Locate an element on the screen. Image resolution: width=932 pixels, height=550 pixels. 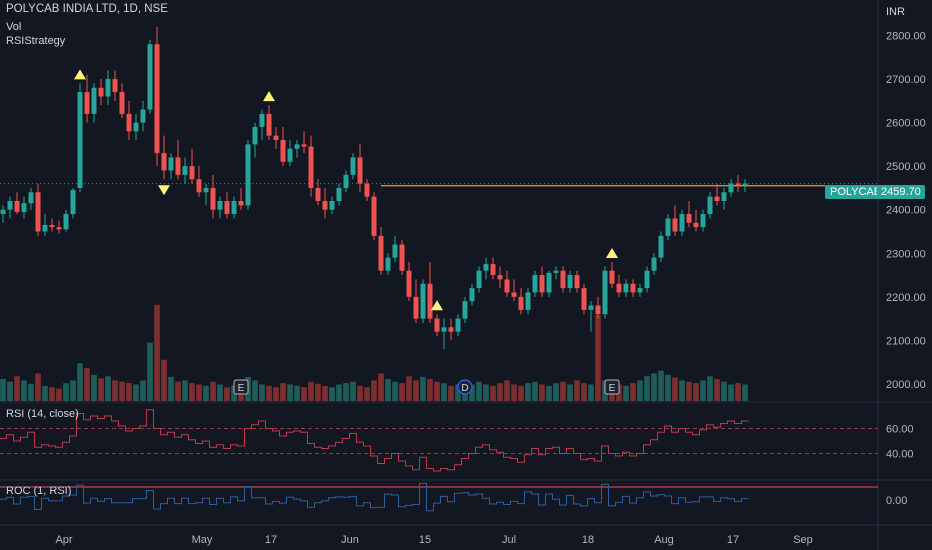
volume-legend: Vol is located at coordinates (14, 27).